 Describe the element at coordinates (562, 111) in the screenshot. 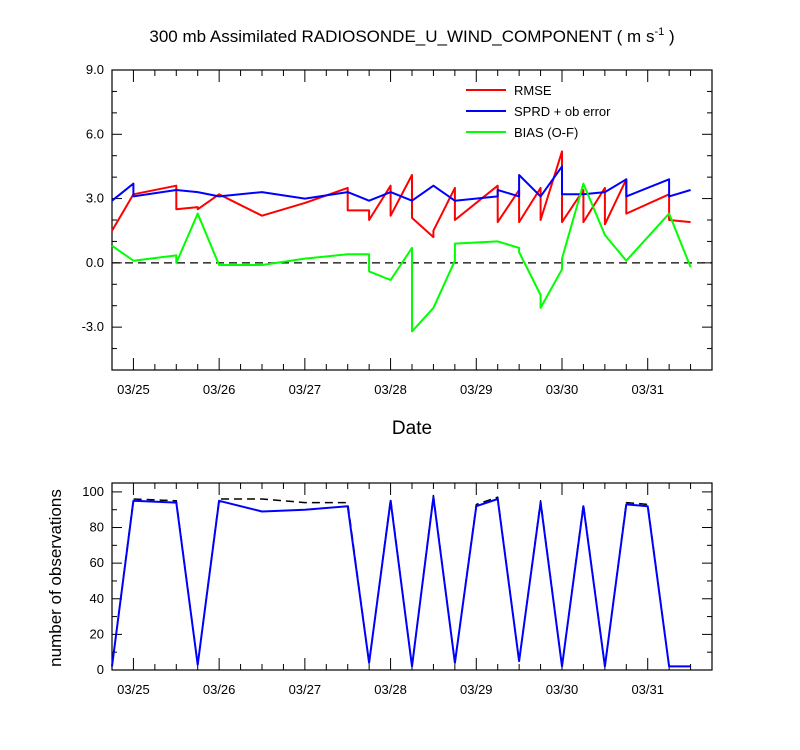

I see `legend-label: SPRD + ob error` at that location.